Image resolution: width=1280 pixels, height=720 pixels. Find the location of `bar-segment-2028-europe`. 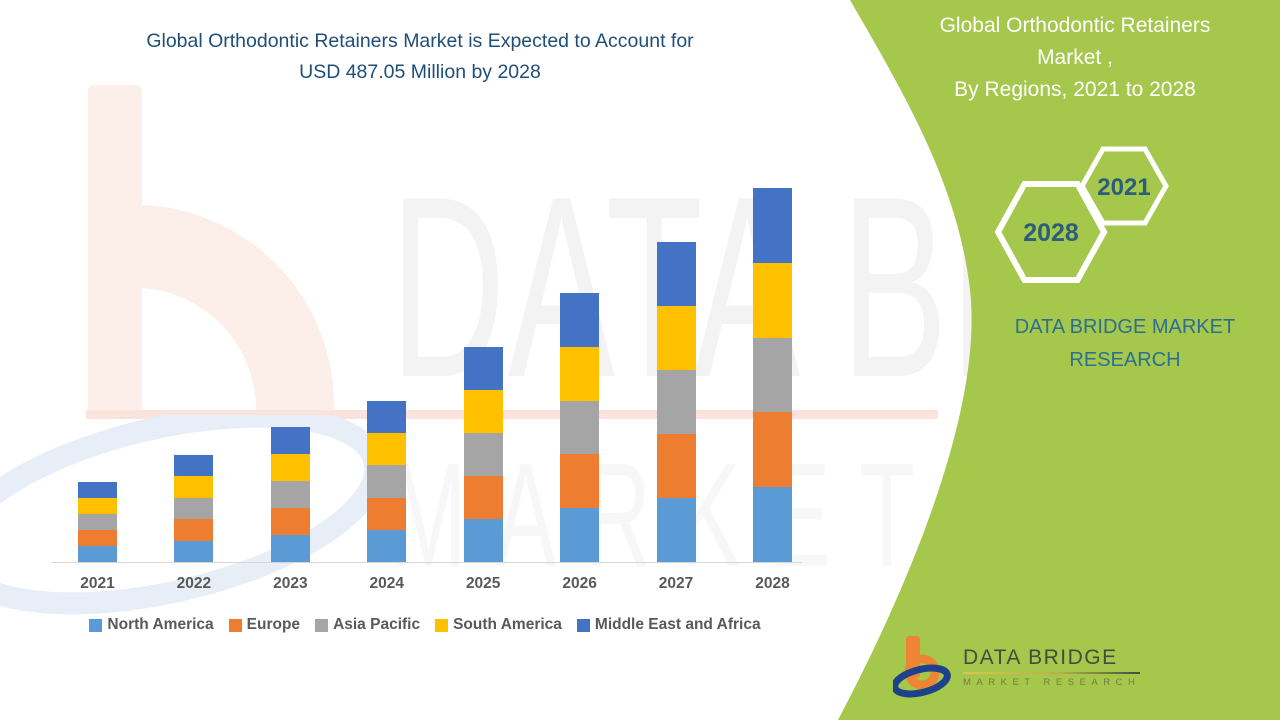

bar-segment-2028-europe is located at coordinates (772, 450).